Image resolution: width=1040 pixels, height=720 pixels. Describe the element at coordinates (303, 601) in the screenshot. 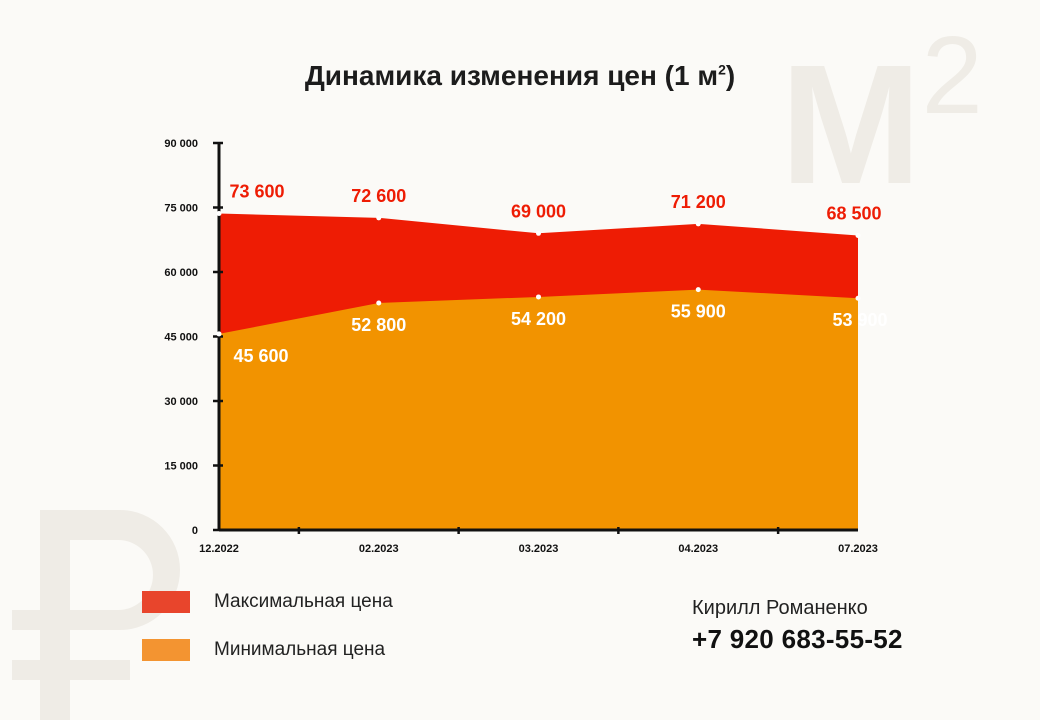

I see `legend-label-max: Максимальная цена` at that location.